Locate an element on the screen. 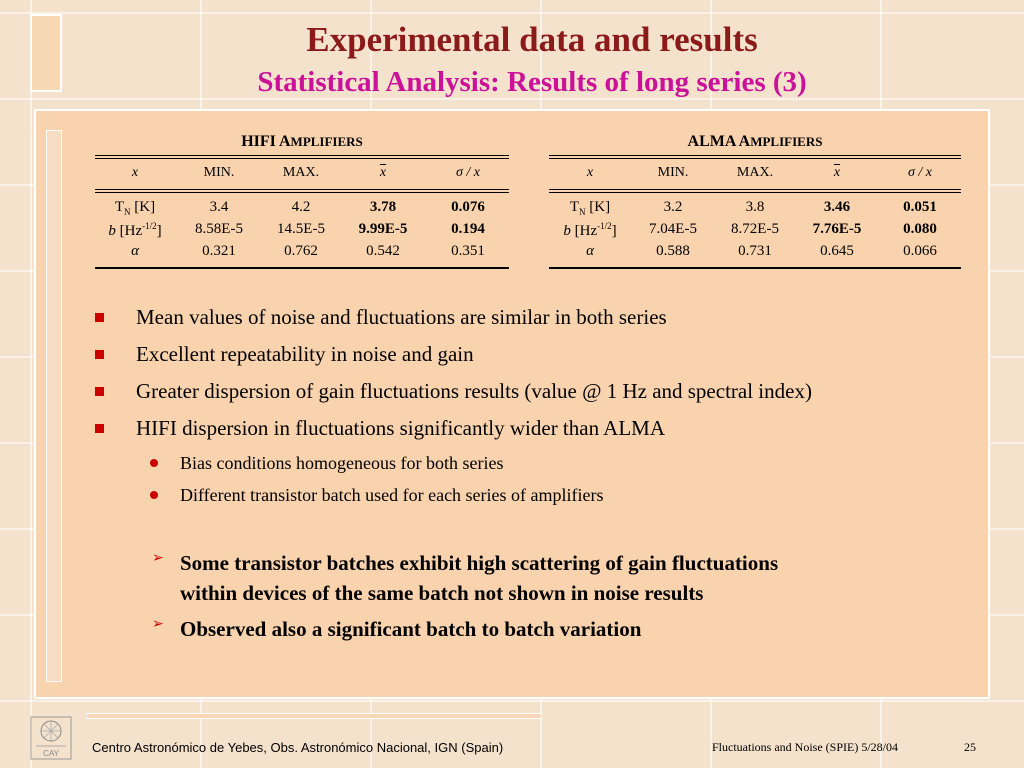  cell-max: 0.731 is located at coordinates (755, 251).